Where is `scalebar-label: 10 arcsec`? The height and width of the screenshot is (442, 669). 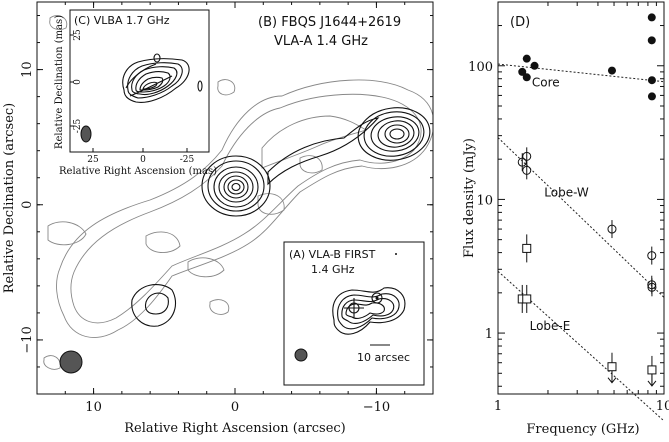
scalebar-label: 10 arcsec is located at coordinates (383, 357).